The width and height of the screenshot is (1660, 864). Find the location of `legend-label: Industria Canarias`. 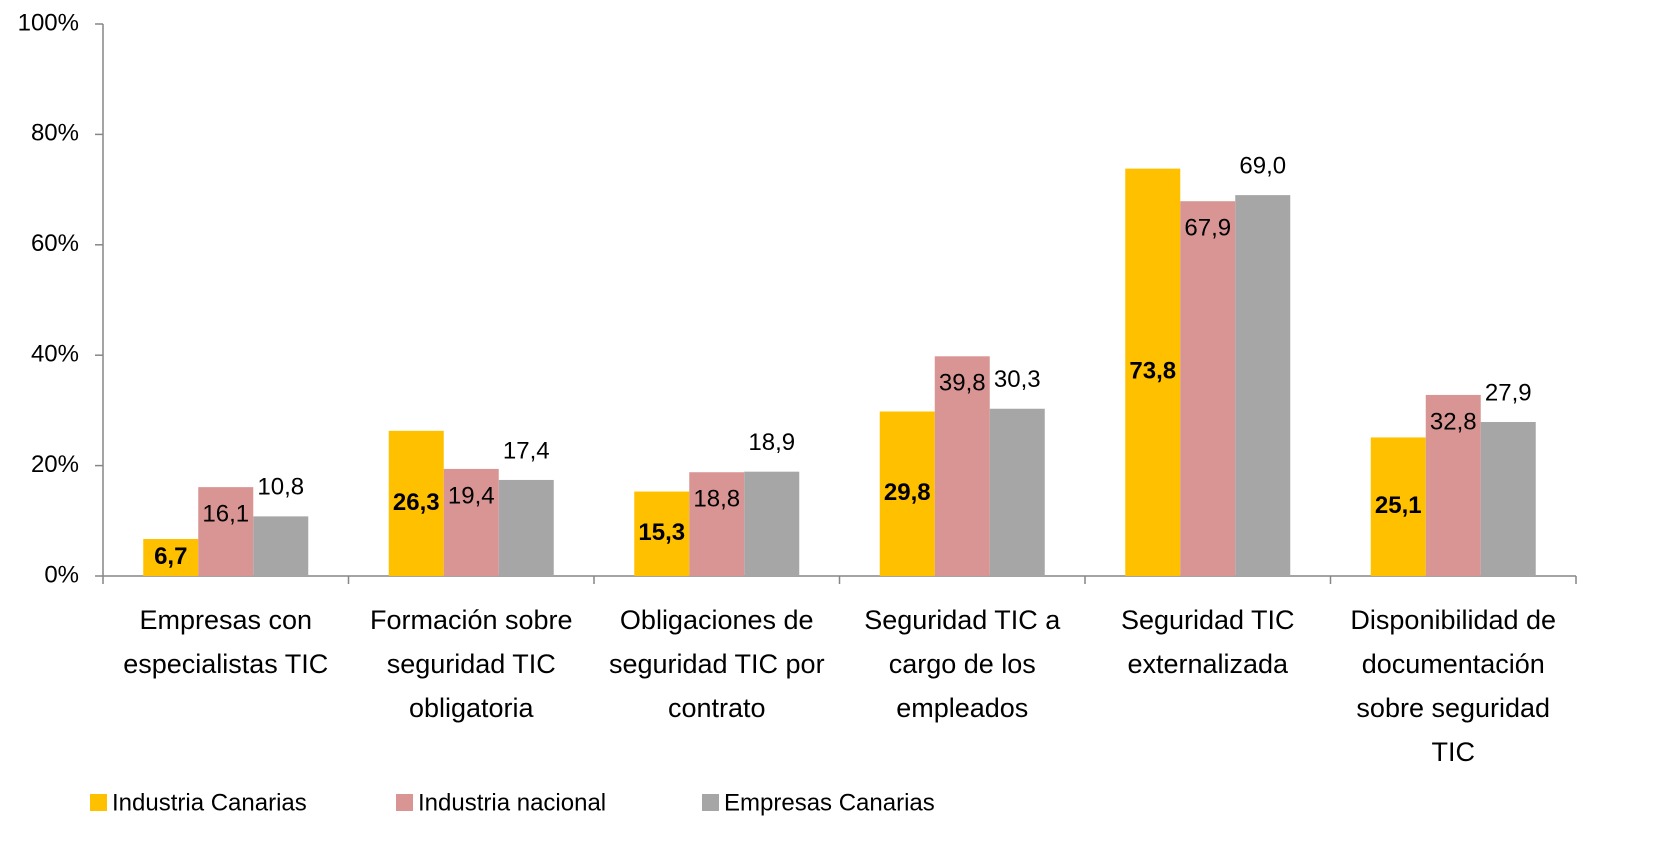

legend-label: Industria Canarias is located at coordinates (209, 802).